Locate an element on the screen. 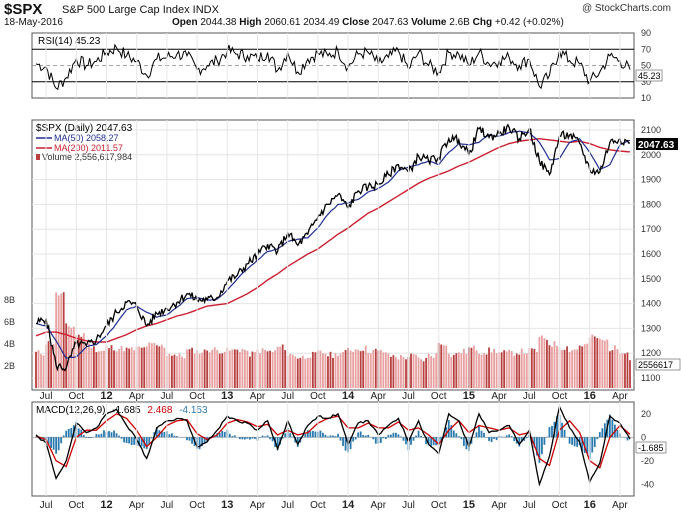 The image size is (681, 515). x-tick-label-mid: Oct is located at coordinates (560, 396).